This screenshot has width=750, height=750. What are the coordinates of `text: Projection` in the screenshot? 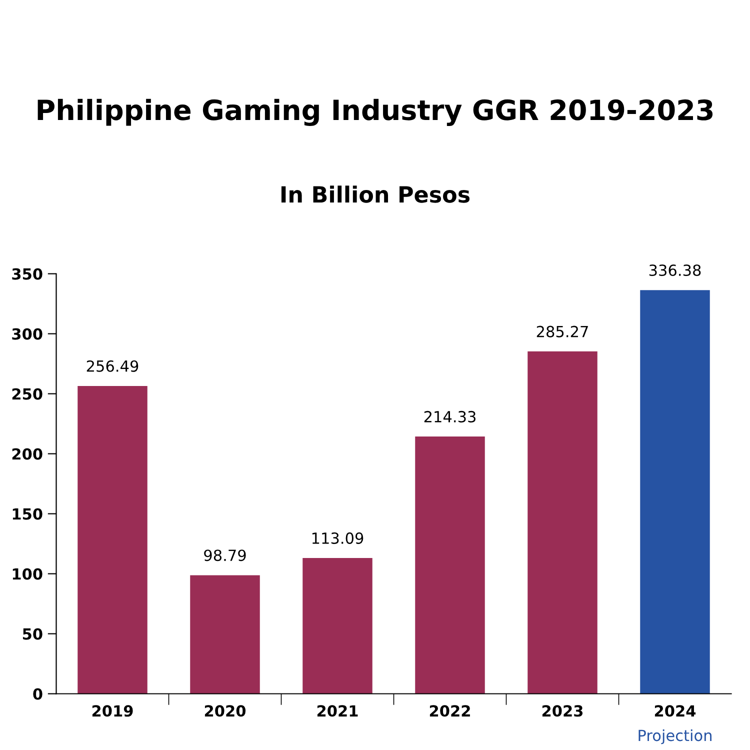 It's located at (675, 736).